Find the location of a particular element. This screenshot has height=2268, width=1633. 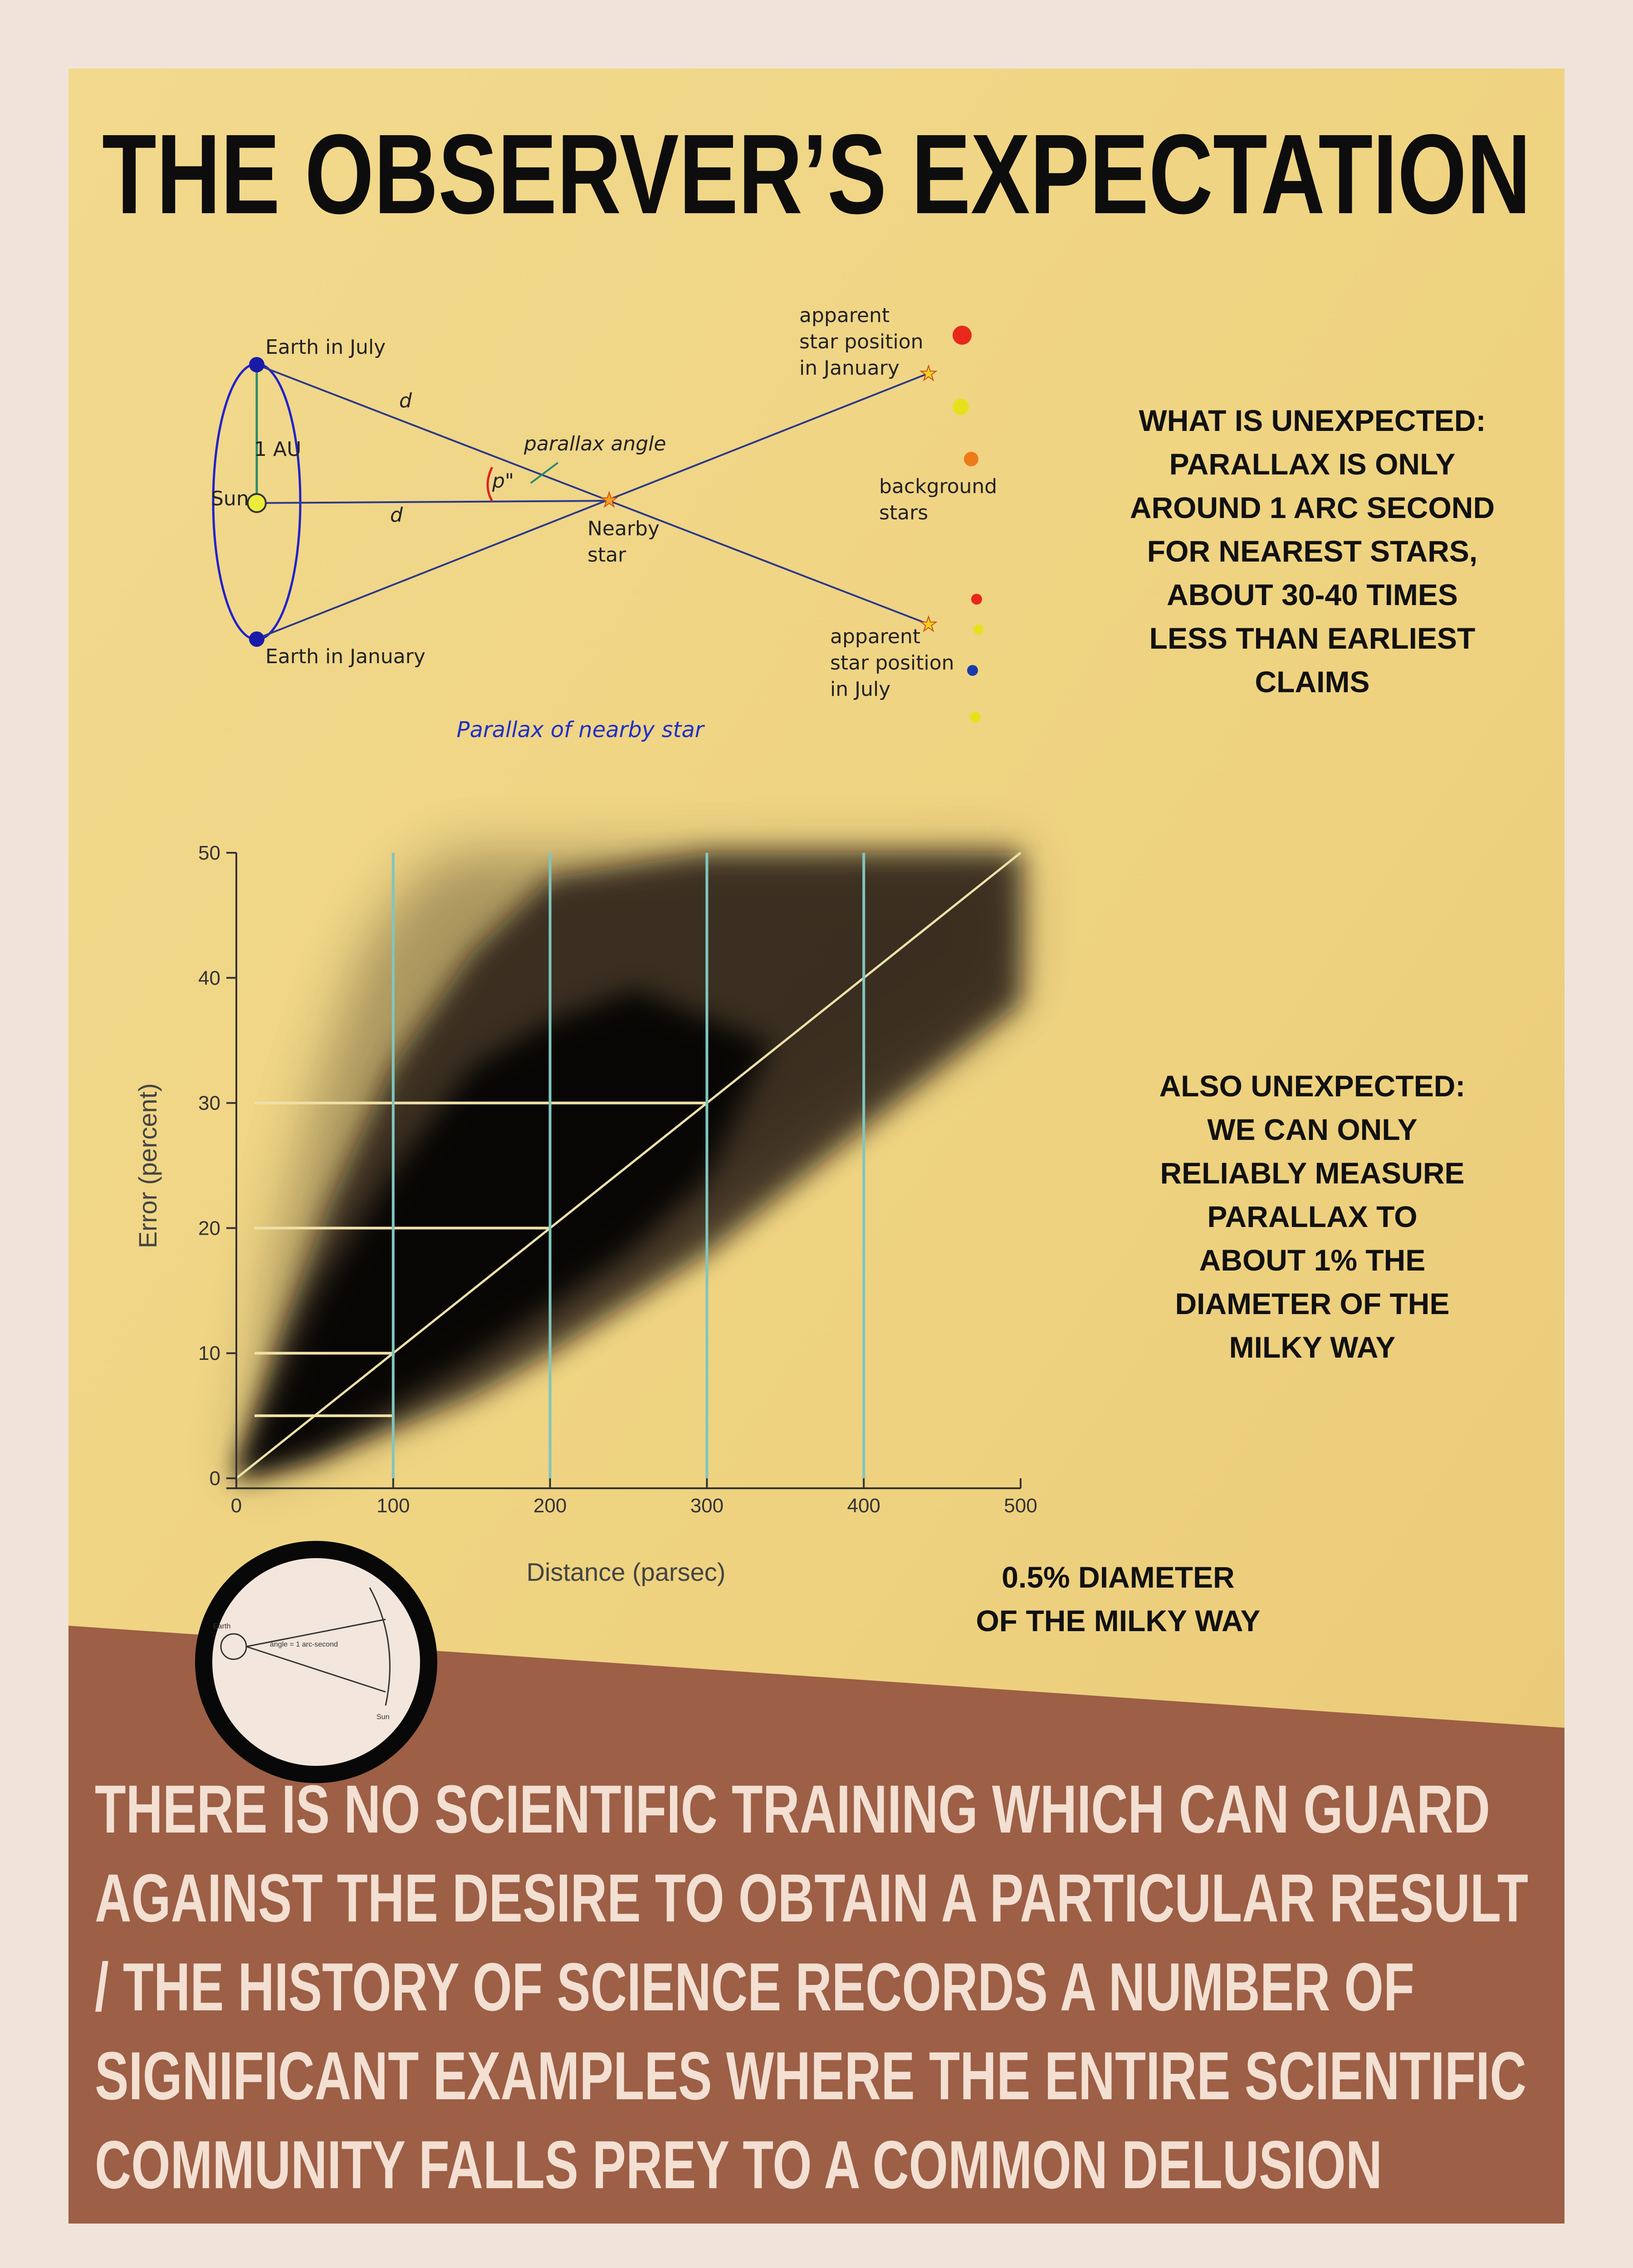

x-tick-label: 0 is located at coordinates (236, 1506).